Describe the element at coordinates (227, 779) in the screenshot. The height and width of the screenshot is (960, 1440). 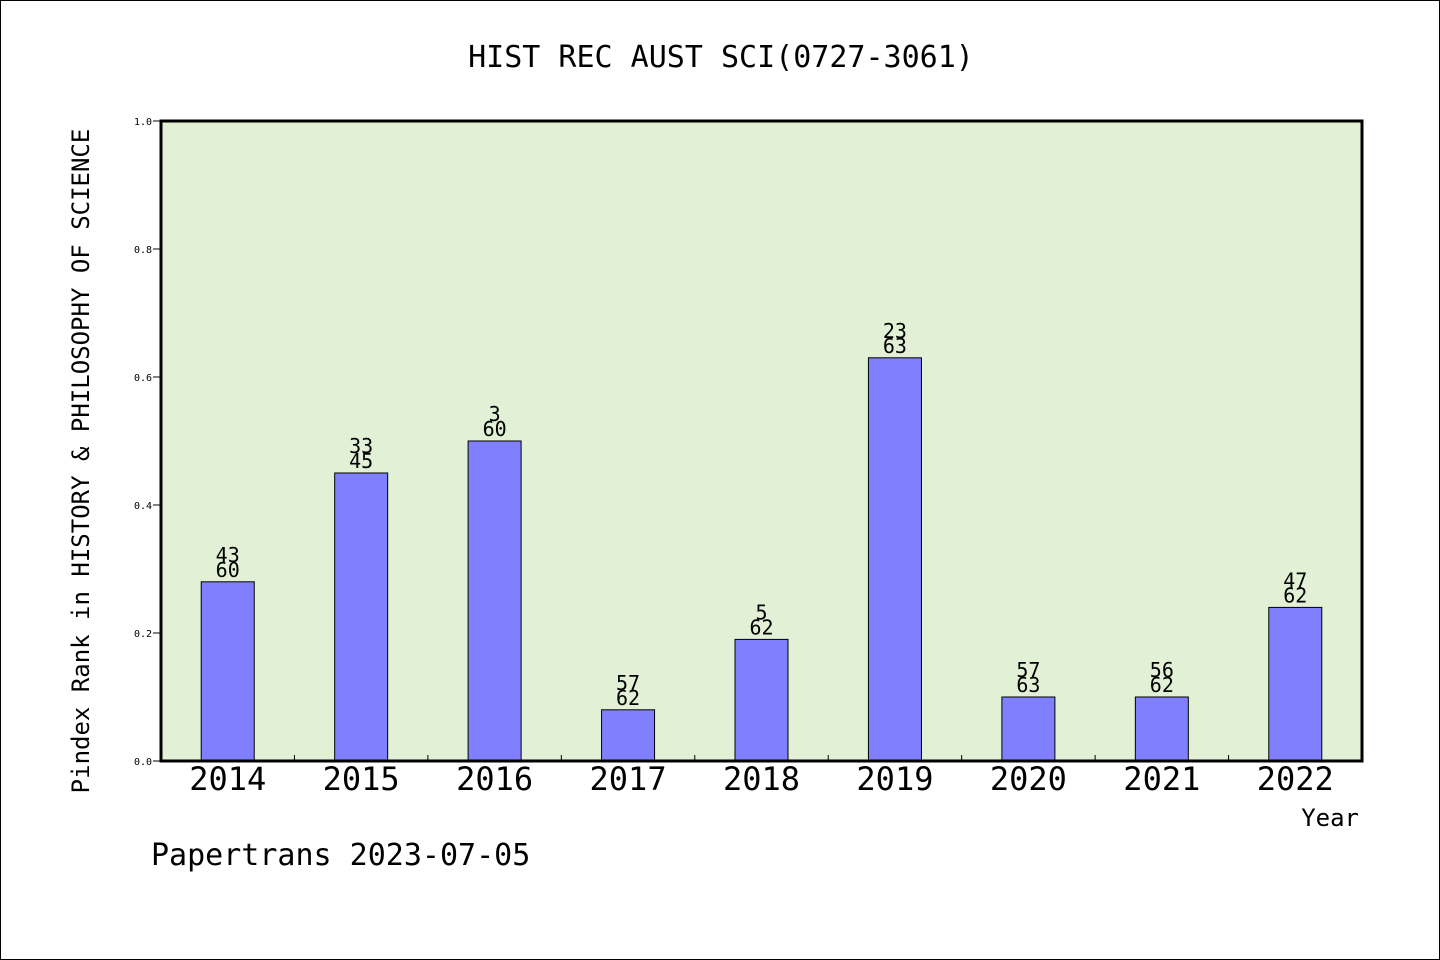
I see `x-tick-label-2014: 2014` at that location.